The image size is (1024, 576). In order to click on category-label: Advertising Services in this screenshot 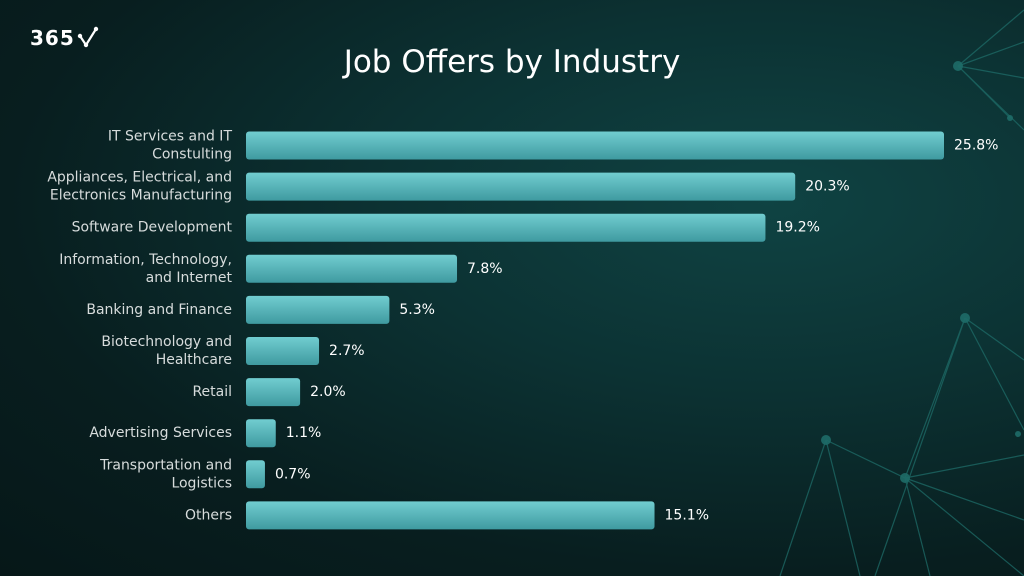, I will do `click(160, 433)`.